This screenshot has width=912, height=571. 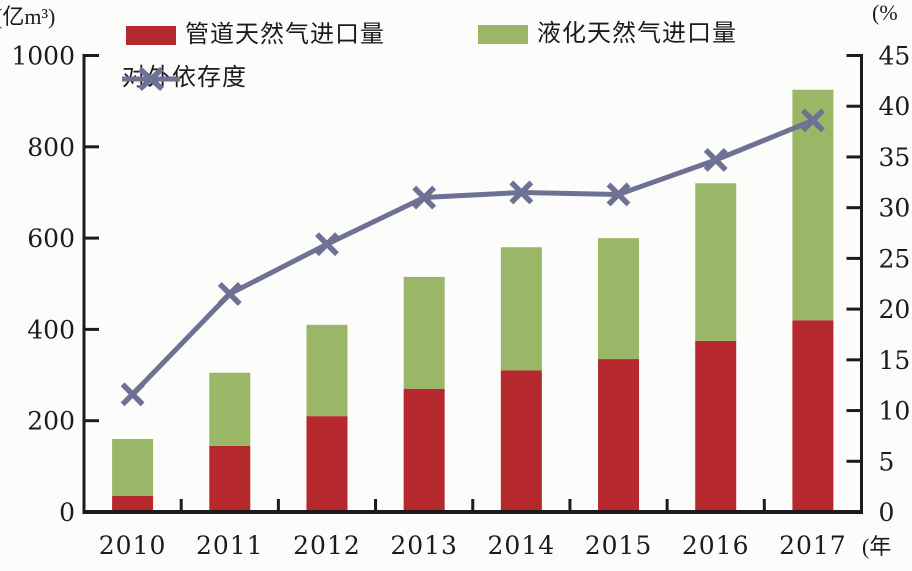 I want to click on legend-item-lng: 液化天然气进口量, so click(x=607, y=34).